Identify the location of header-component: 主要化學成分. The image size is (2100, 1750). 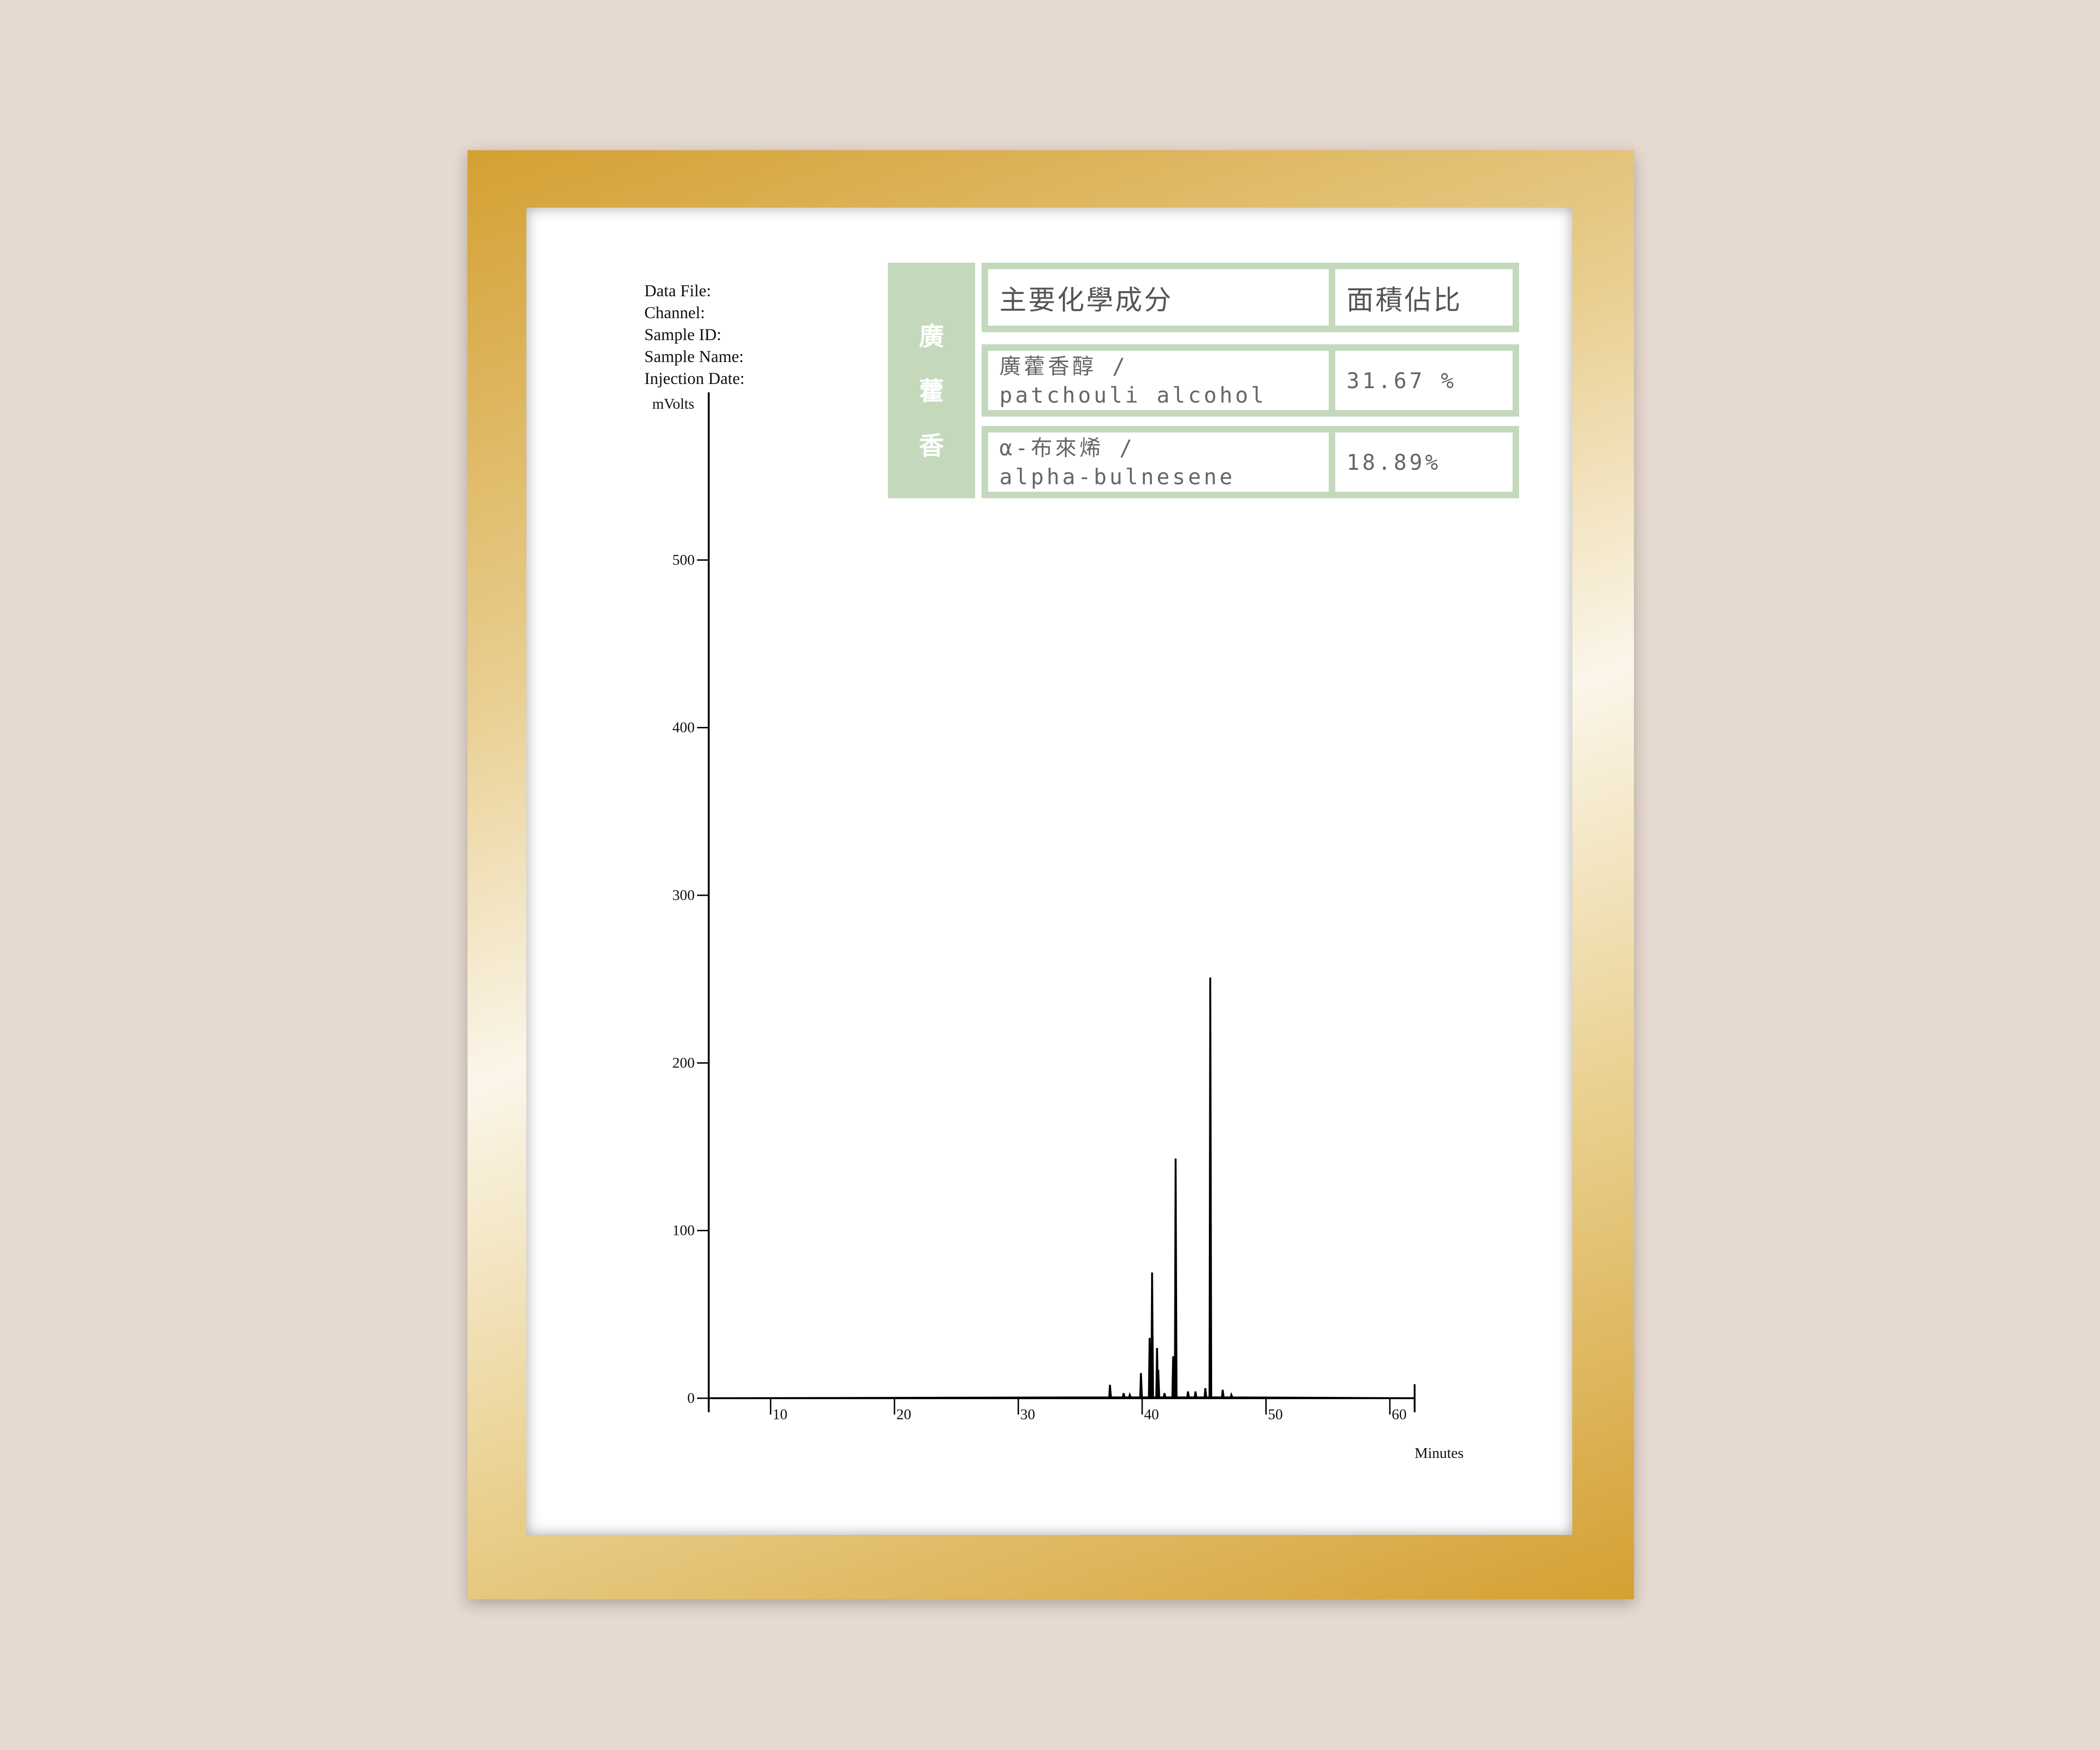
(1158, 297).